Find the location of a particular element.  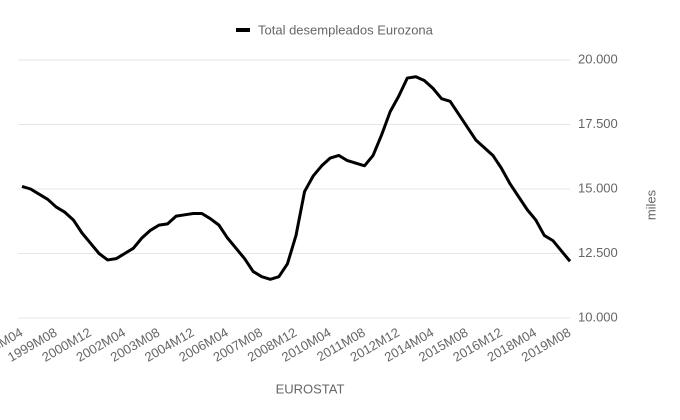

y-tick-label: 12.500 is located at coordinates (598, 252).